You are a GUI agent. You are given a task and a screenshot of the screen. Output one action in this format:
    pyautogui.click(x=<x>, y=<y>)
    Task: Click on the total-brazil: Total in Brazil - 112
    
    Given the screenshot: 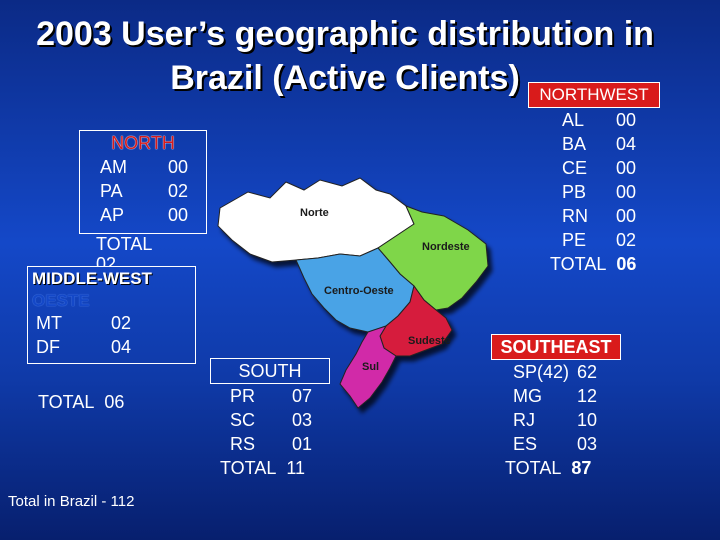 What is the action you would take?
    pyautogui.click(x=71, y=501)
    